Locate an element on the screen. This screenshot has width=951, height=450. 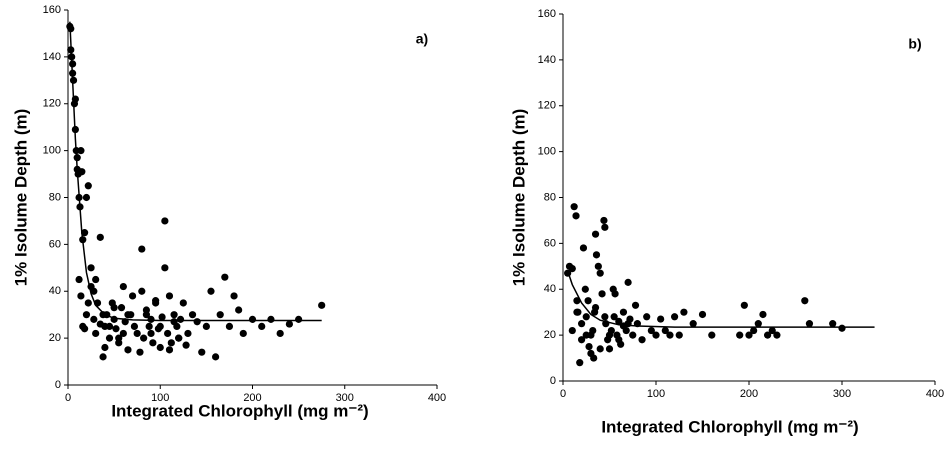
x-tick-label: 200 is located at coordinates (749, 394).